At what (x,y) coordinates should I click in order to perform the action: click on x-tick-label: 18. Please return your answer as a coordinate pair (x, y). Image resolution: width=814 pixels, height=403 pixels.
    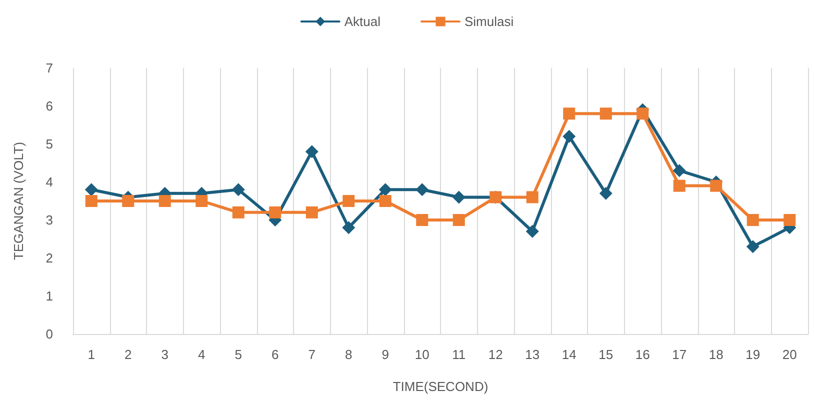
    Looking at the image, I should click on (716, 354).